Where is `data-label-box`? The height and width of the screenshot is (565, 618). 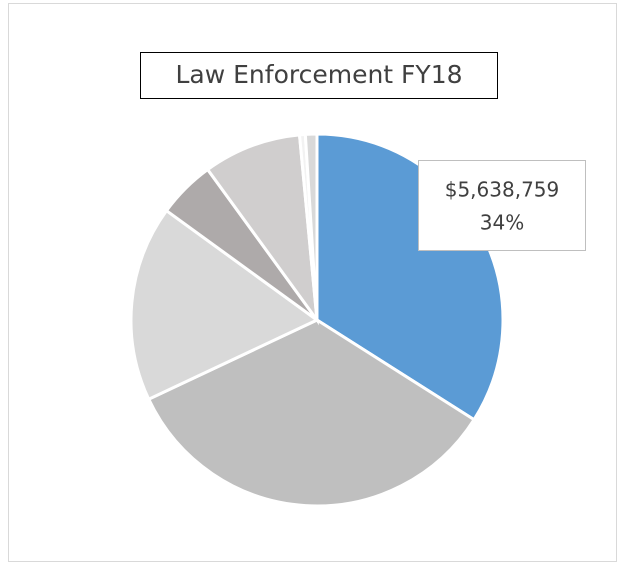
data-label-box is located at coordinates (502, 205).